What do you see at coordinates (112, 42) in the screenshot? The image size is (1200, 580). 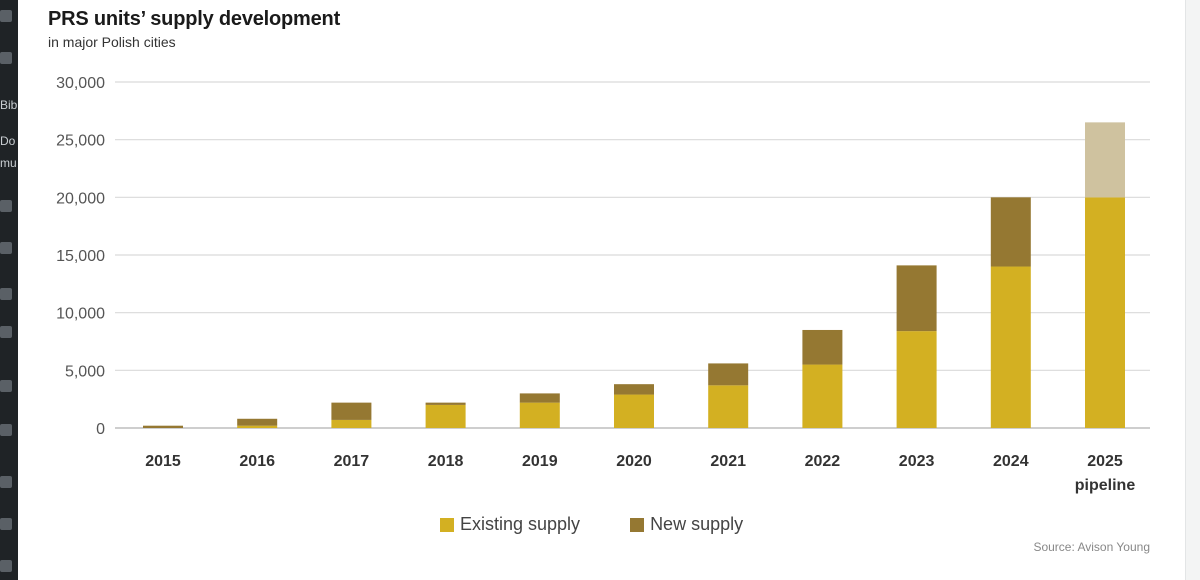 I see `chart-subtitle: in major Polish cities` at bounding box center [112, 42].